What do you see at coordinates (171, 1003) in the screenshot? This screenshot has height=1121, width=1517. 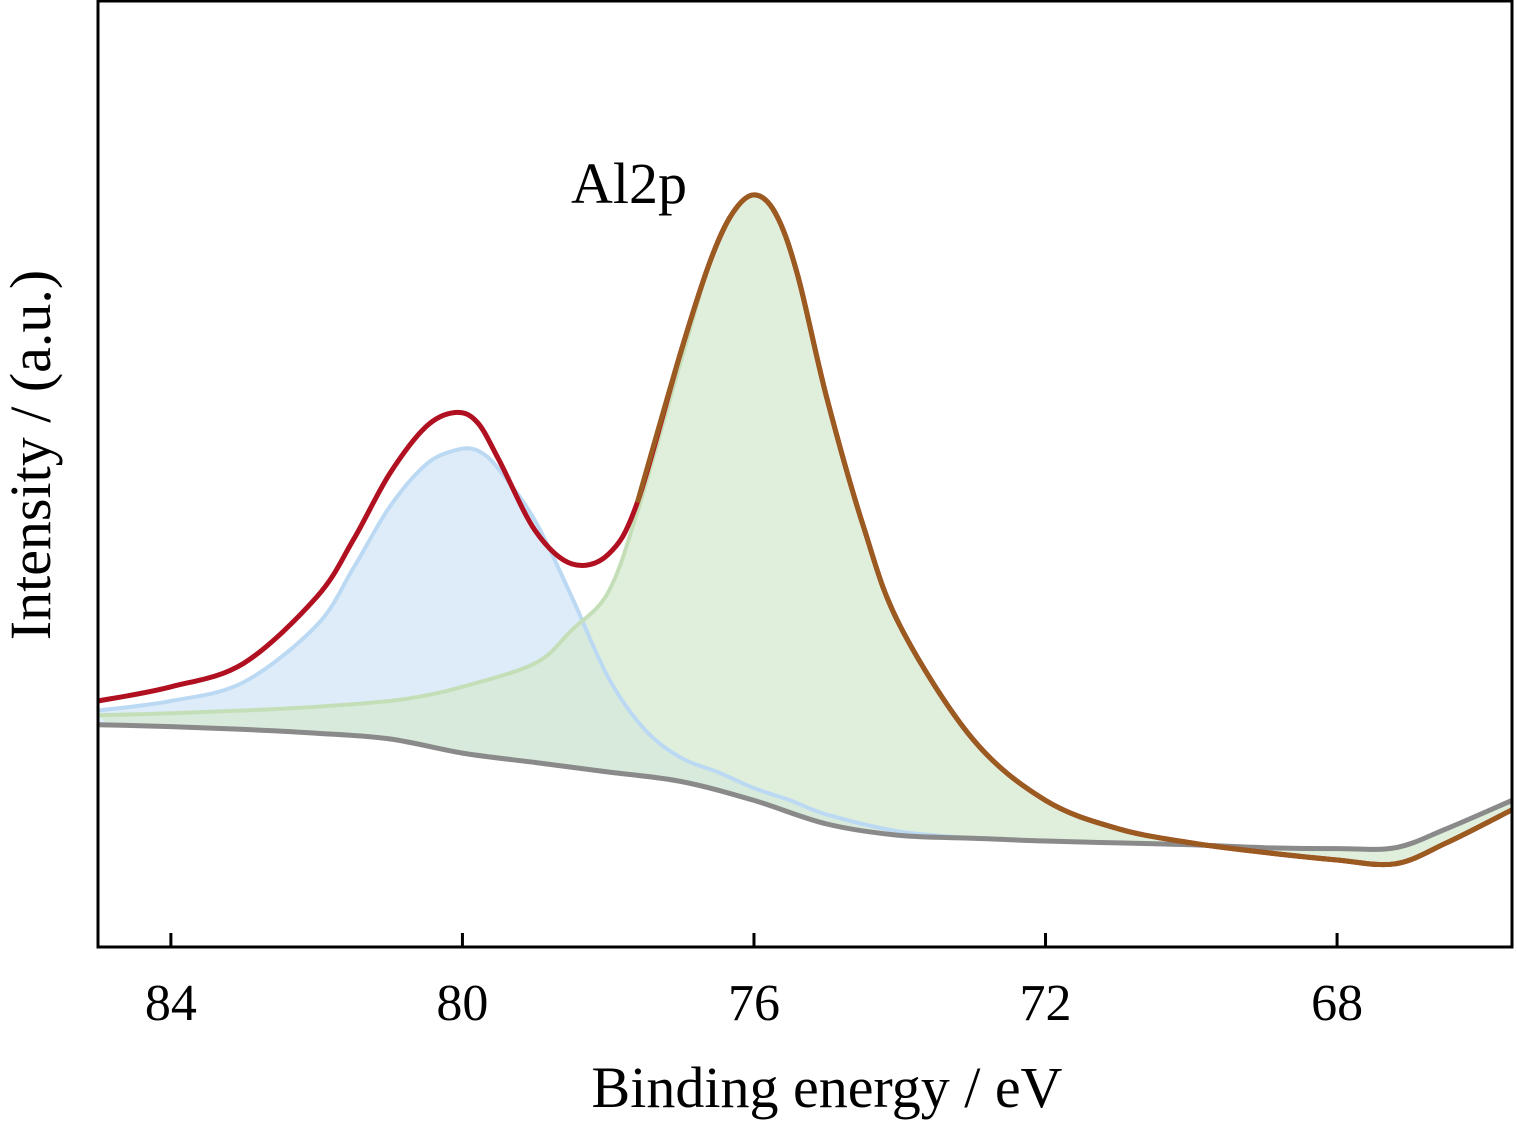 I see `x-tick-label: 84` at bounding box center [171, 1003].